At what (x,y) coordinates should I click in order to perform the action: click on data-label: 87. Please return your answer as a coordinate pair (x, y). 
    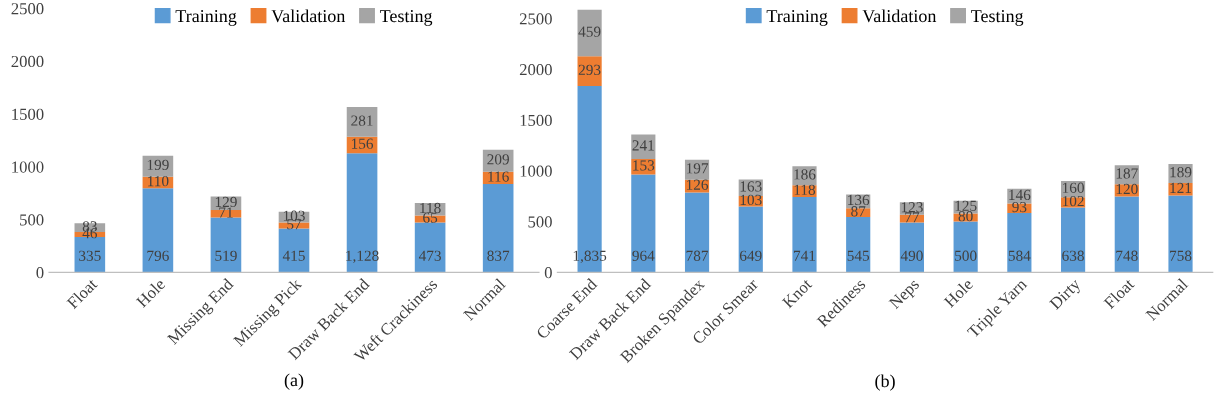
    Looking at the image, I should click on (858, 211).